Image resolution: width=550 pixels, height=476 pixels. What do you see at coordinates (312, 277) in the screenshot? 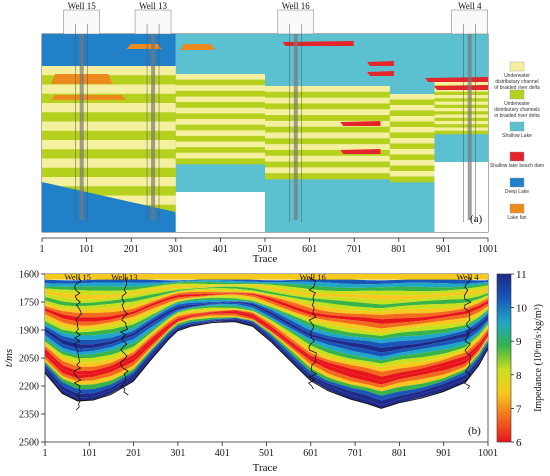
I see `well-label-b: Well 16` at bounding box center [312, 277].